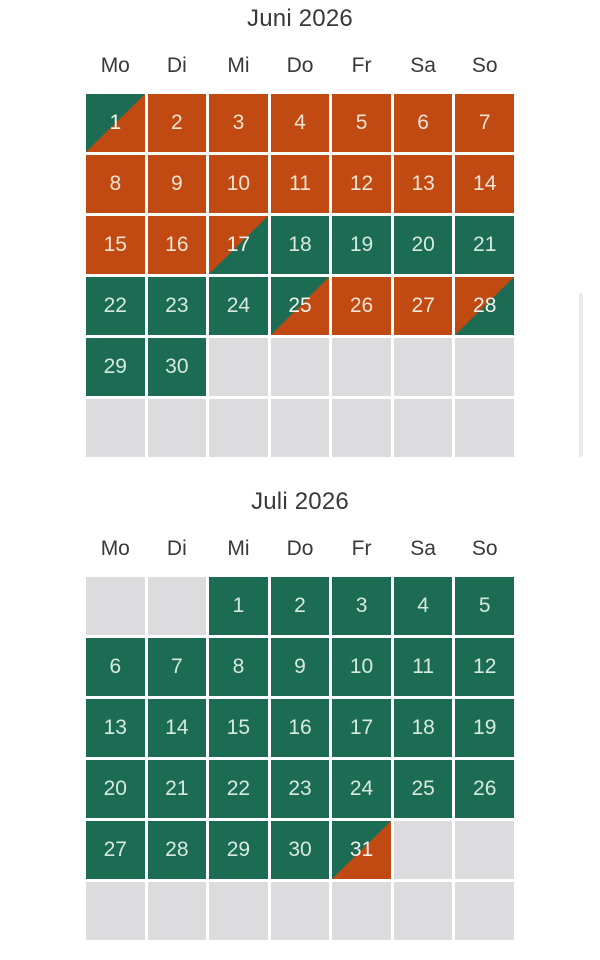 This screenshot has width=600, height=960. I want to click on day-cell-juni-2026-21: 21, so click(484, 245).